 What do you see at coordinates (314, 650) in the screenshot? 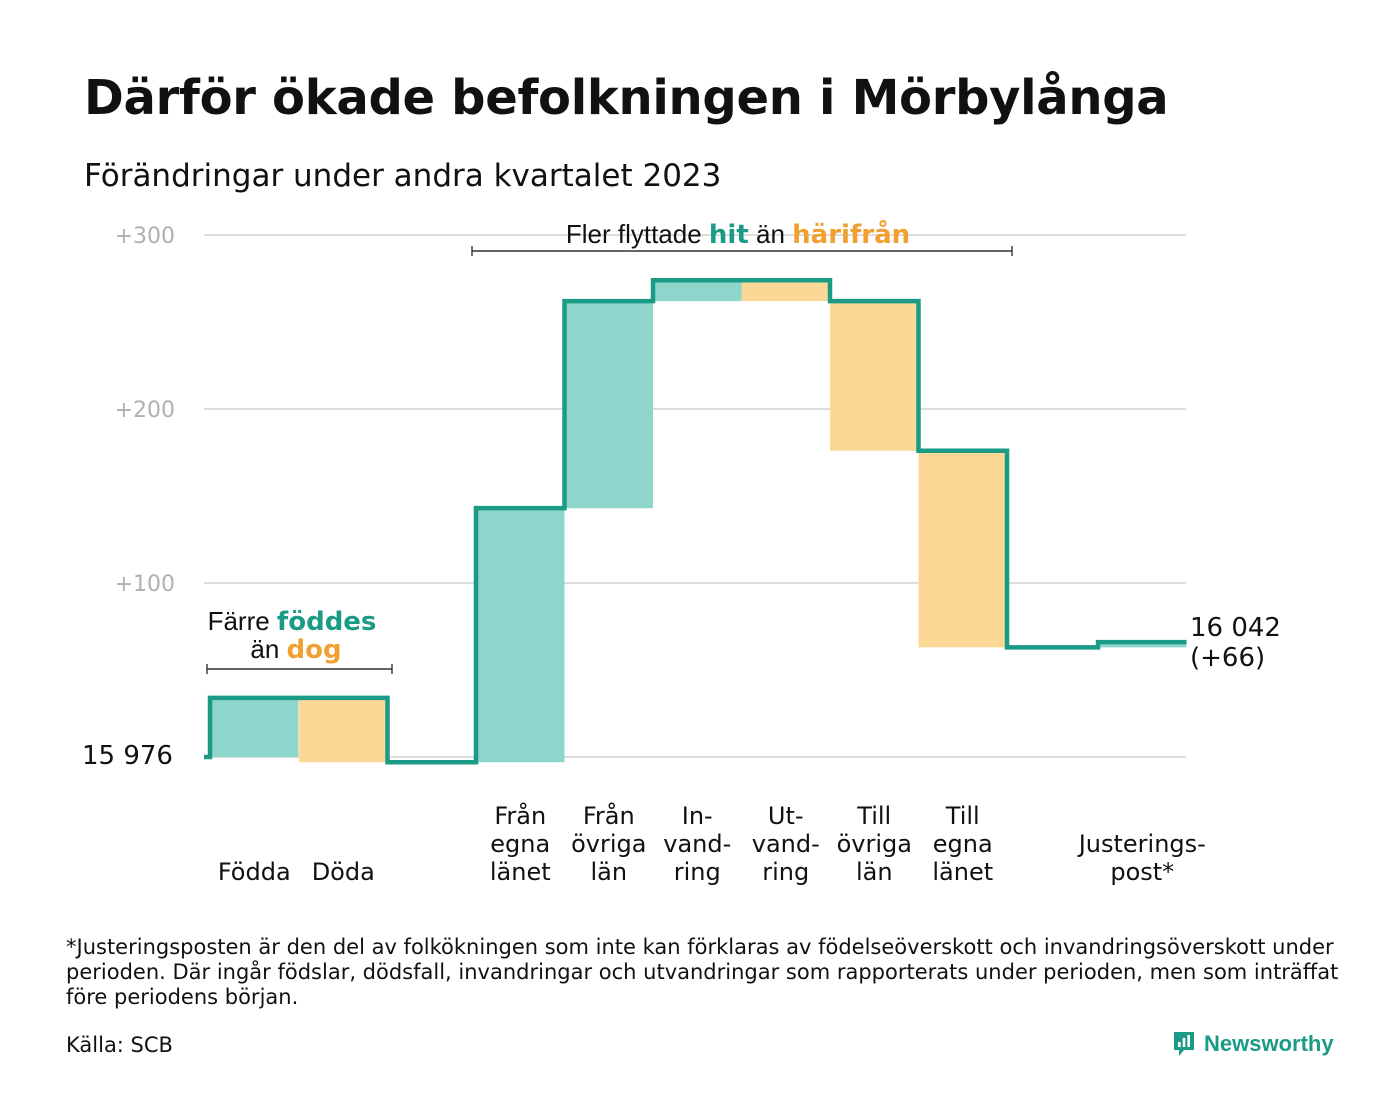
I see `births-annotation-highlight: dog` at bounding box center [314, 650].